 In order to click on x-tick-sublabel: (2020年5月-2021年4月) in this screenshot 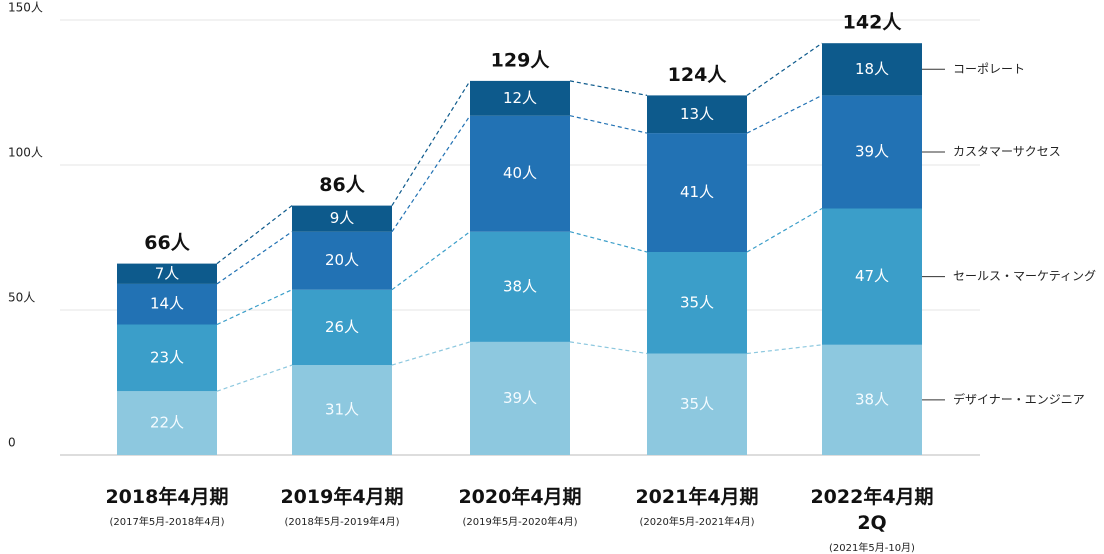, I will do `click(696, 521)`.